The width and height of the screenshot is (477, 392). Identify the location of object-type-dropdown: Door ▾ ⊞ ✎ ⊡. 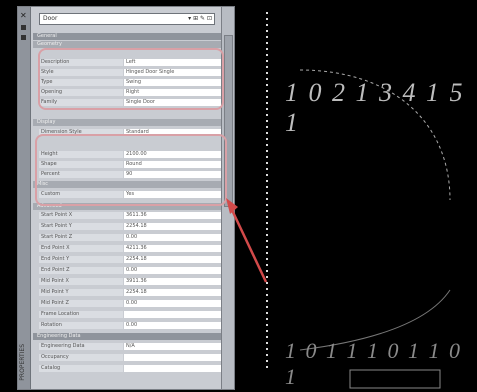
(127, 19).